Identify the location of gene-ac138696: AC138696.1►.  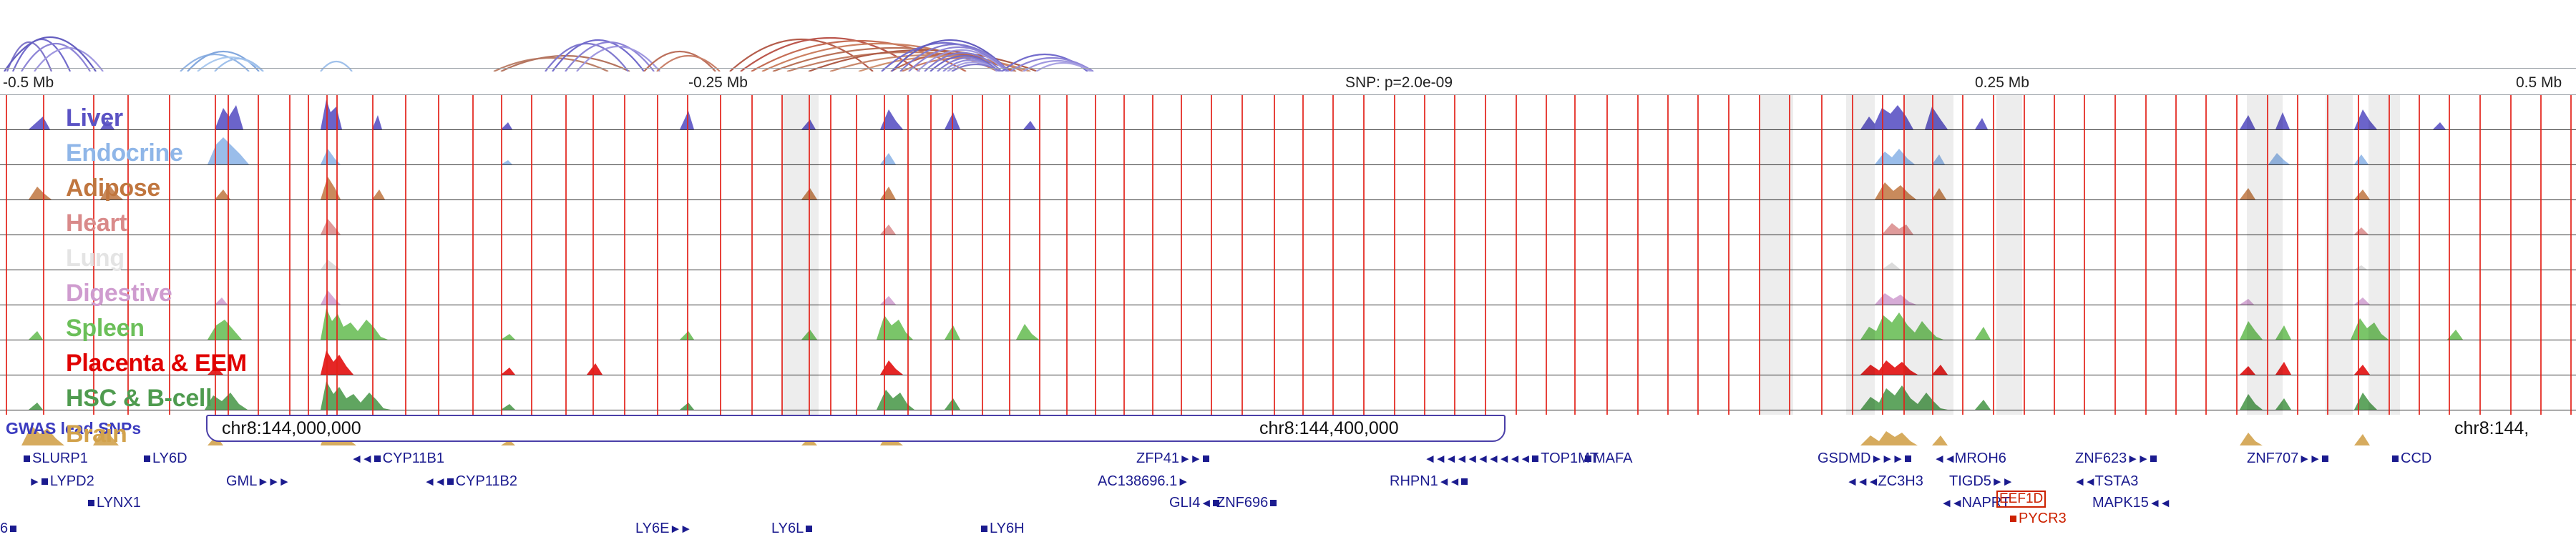
(1143, 481).